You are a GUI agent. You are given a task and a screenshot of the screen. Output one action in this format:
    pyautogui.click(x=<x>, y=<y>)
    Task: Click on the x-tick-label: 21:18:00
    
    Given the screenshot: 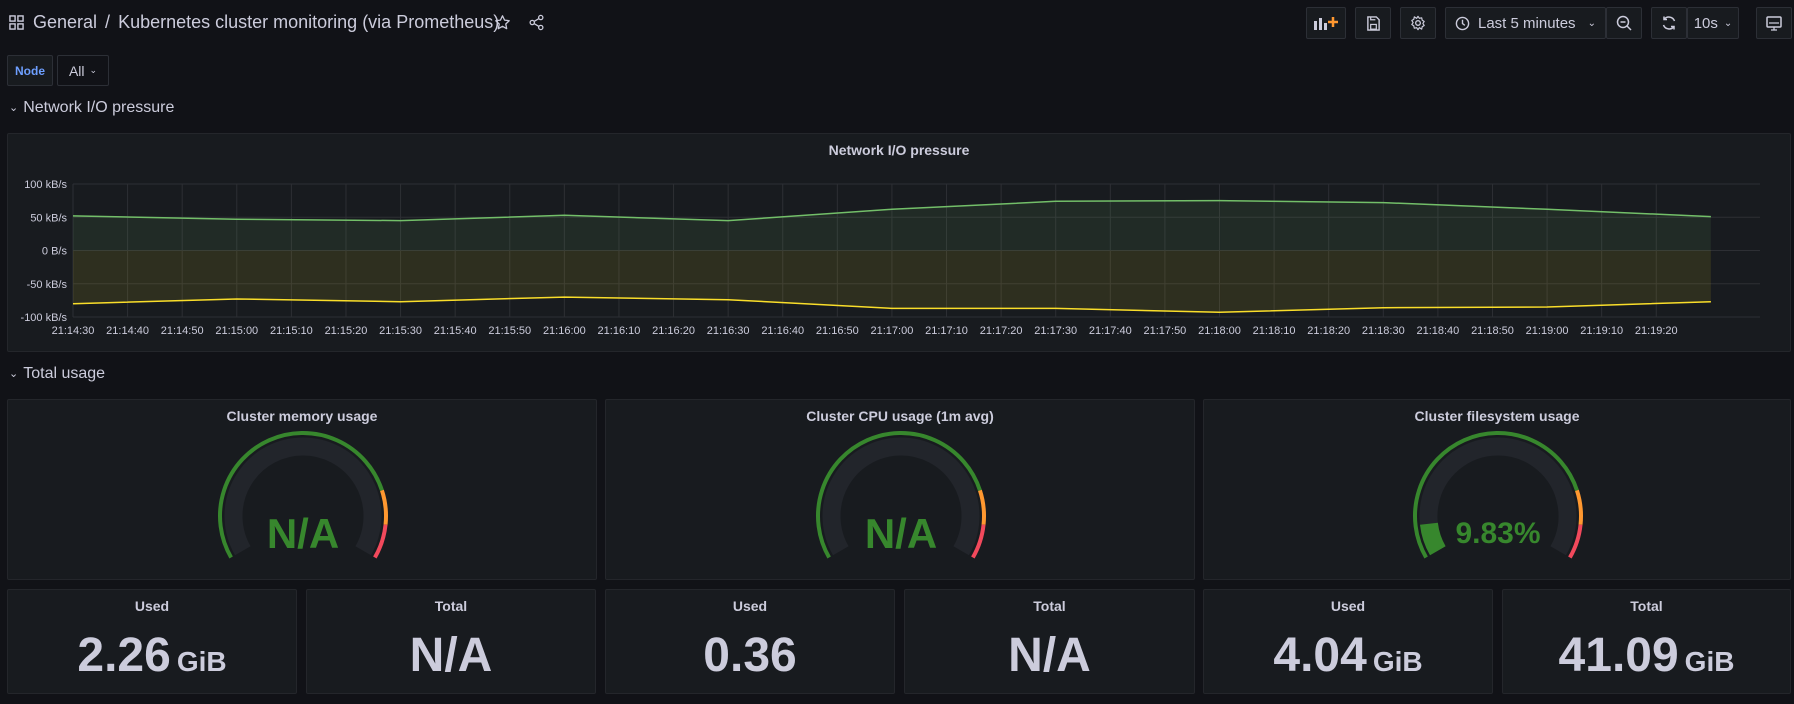 What is the action you would take?
    pyautogui.click(x=1219, y=331)
    